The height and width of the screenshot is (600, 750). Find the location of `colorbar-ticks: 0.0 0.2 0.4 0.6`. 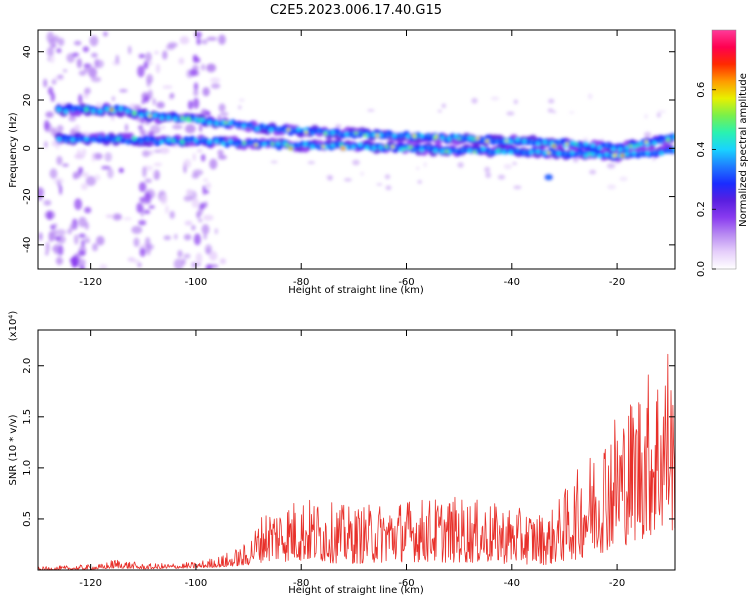

colorbar-ticks: 0.0 0.2 0.4 0.6 is located at coordinates (706, 179).